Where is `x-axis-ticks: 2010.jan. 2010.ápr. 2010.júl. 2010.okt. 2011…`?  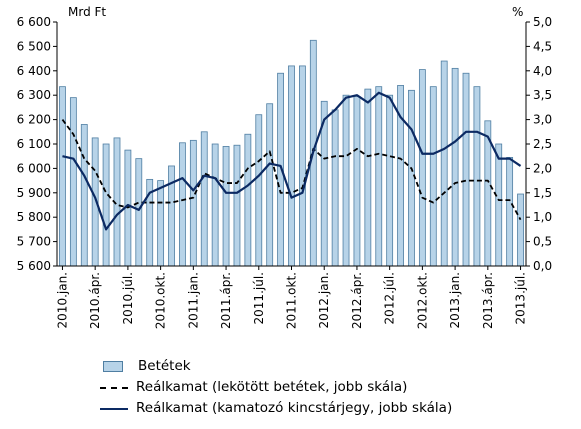 x-axis-ticks: 2010.jan. 2010.ápr. 2010.júl. 2010.okt. 2011… is located at coordinates (291, 297).